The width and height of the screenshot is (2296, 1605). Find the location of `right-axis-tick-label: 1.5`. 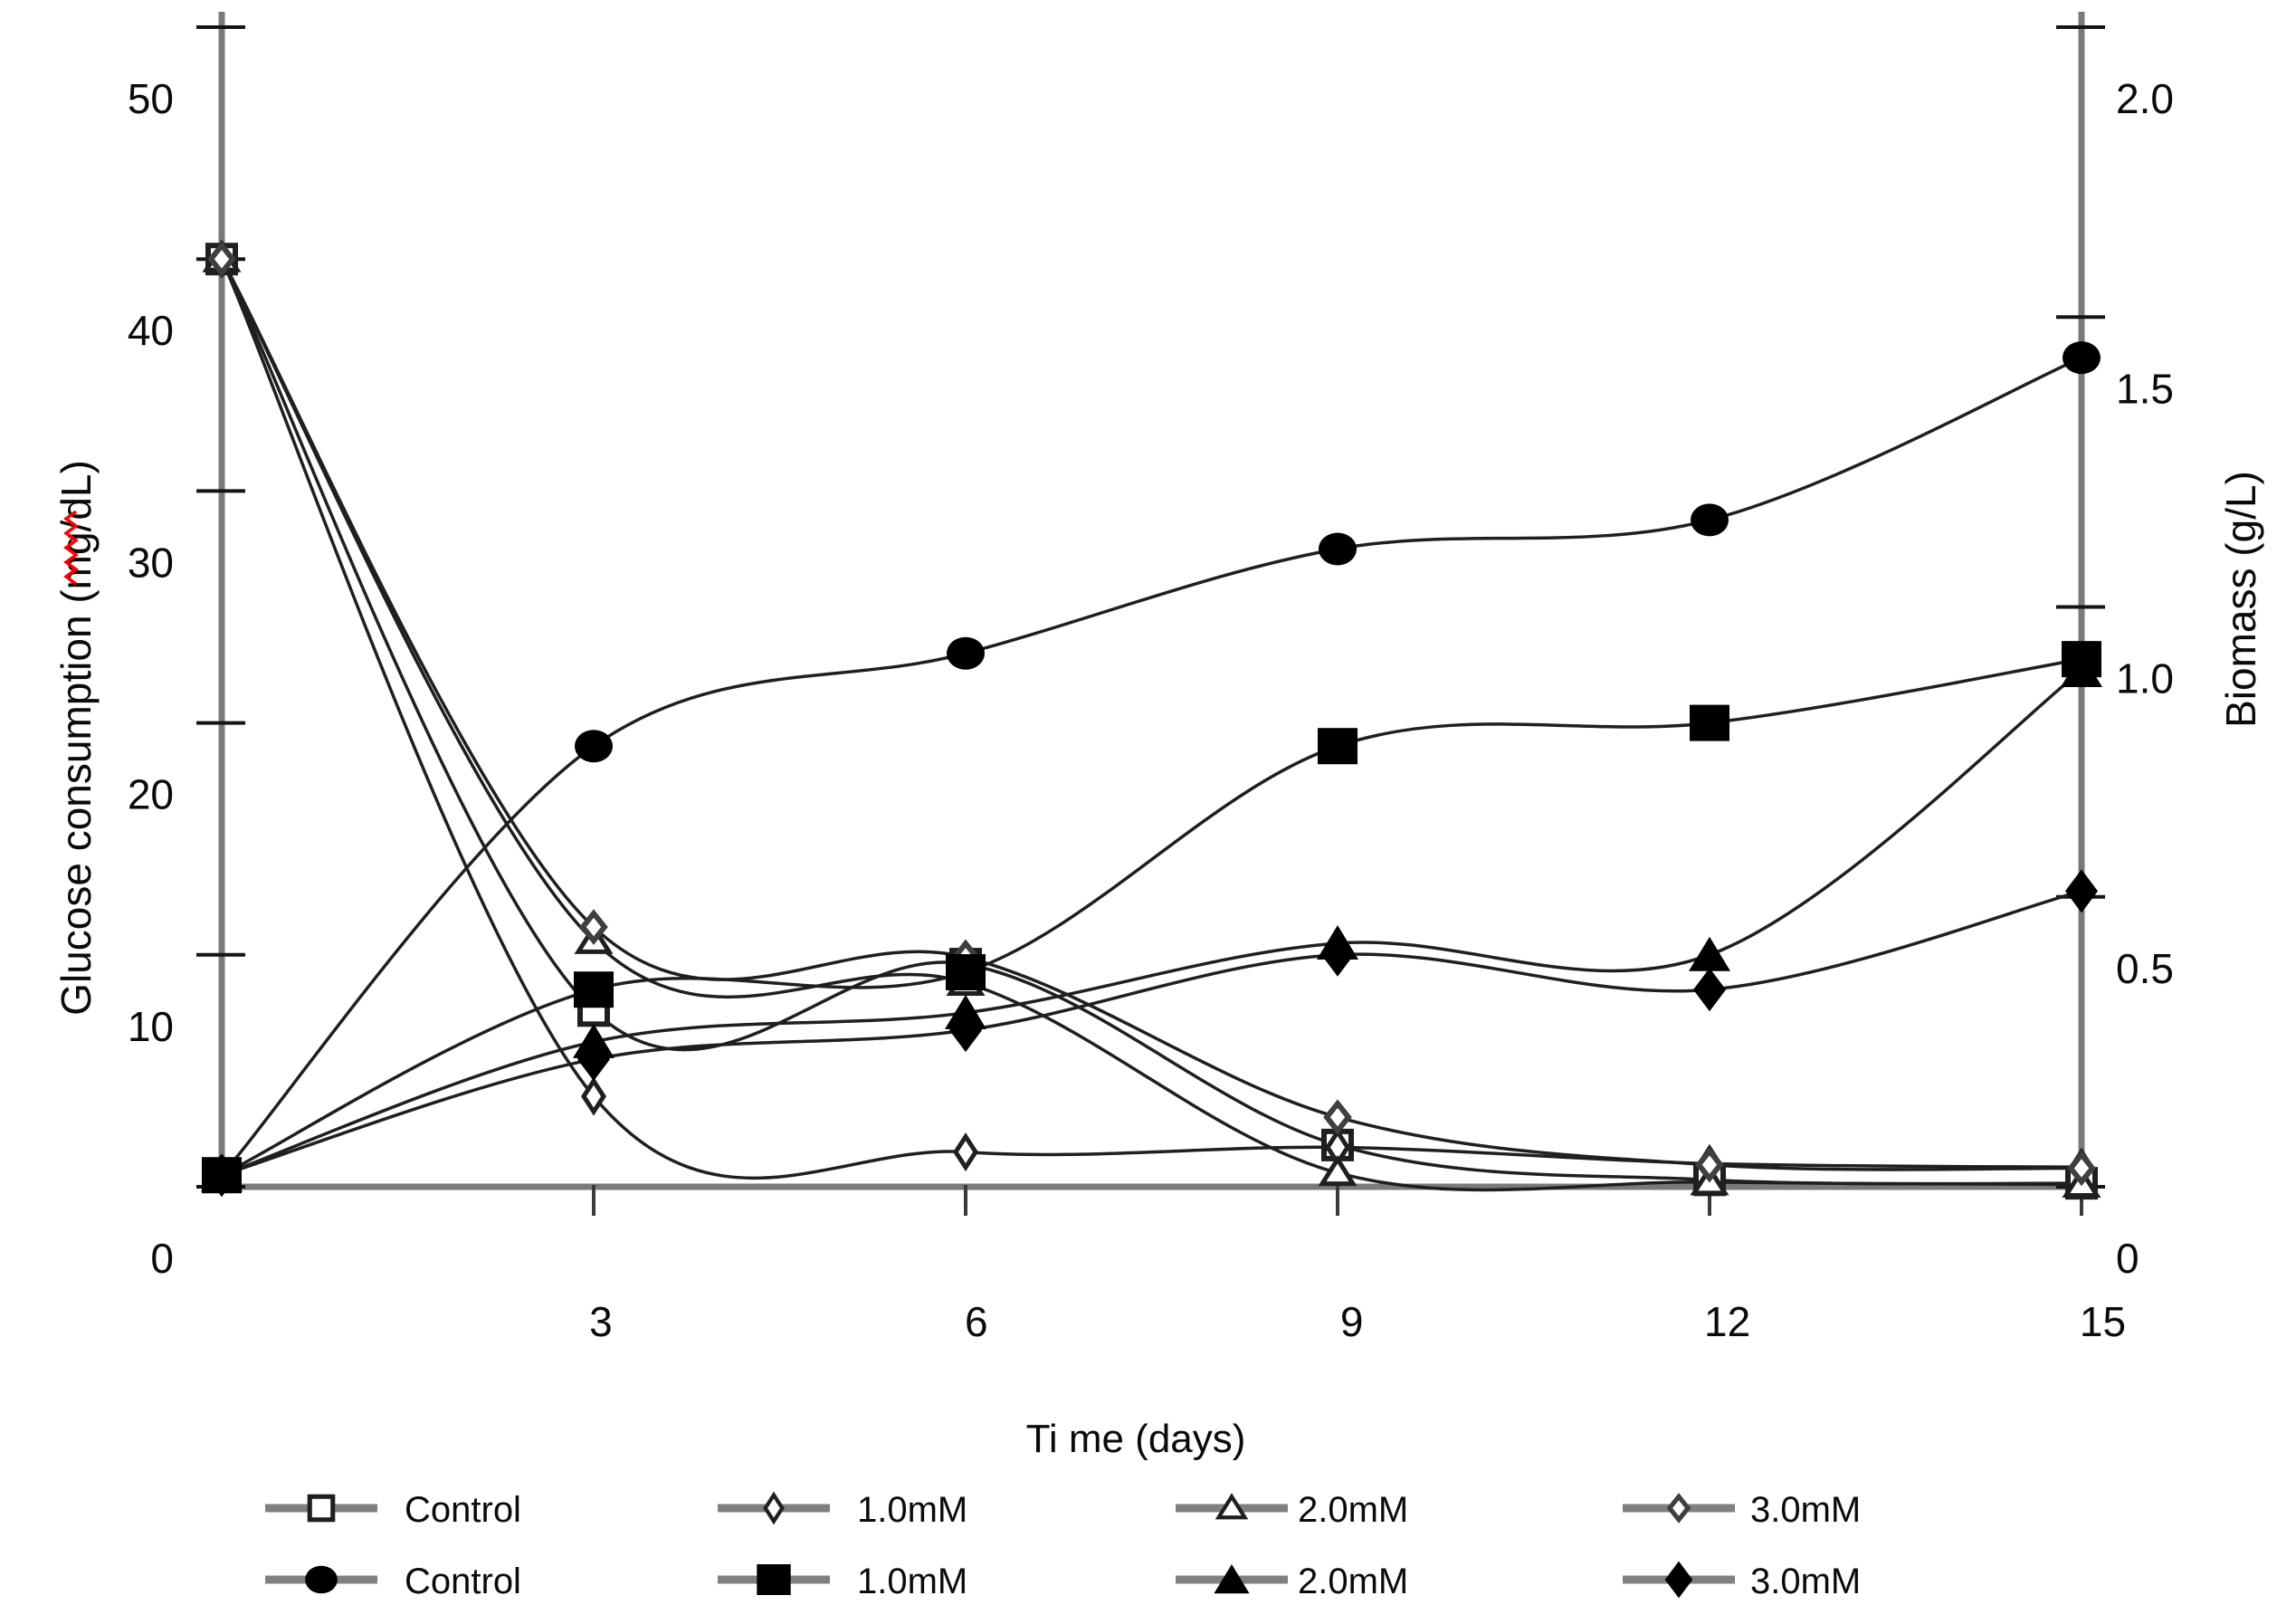

right-axis-tick-label: 1.5 is located at coordinates (2145, 388).